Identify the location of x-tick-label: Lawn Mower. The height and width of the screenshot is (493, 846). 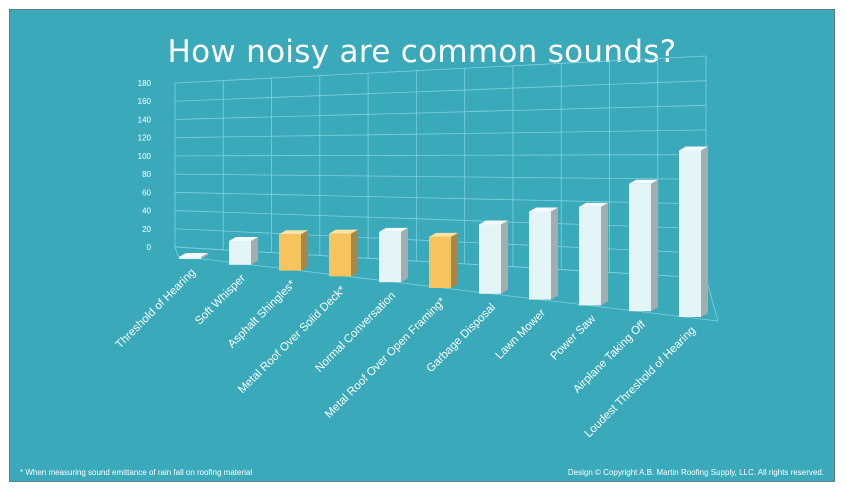
(521, 334).